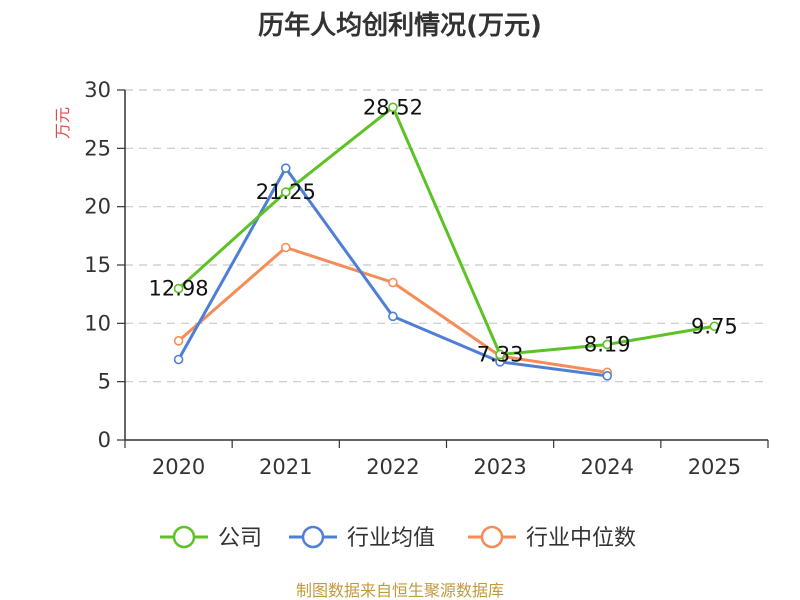 The height and width of the screenshot is (600, 800). I want to click on x-tick-label: 2025, so click(714, 467).